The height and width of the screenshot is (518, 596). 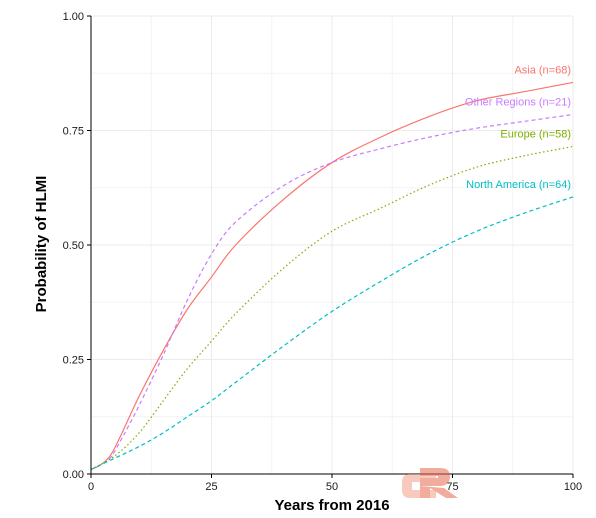 What do you see at coordinates (518, 102) in the screenshot?
I see `series-label: Other Regions (n=21)` at bounding box center [518, 102].